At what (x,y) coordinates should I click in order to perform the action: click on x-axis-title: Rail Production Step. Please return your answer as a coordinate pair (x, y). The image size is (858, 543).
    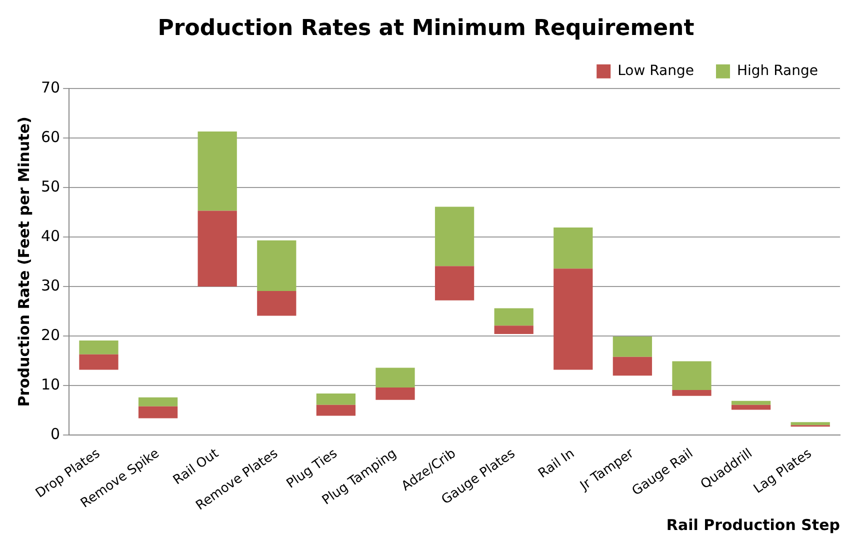
    Looking at the image, I should click on (753, 525).